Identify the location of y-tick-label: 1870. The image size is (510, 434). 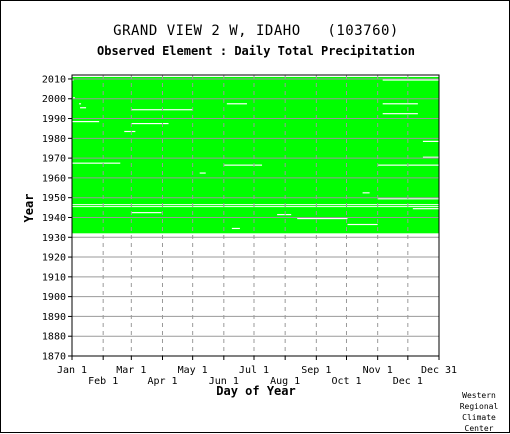
(54, 357).